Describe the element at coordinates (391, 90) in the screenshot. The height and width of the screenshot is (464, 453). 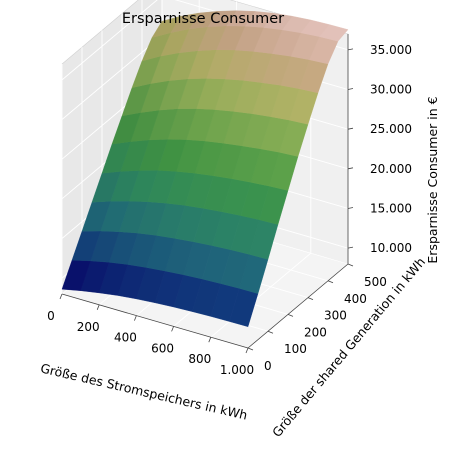
I see `z-tick-label: 30.000` at that location.